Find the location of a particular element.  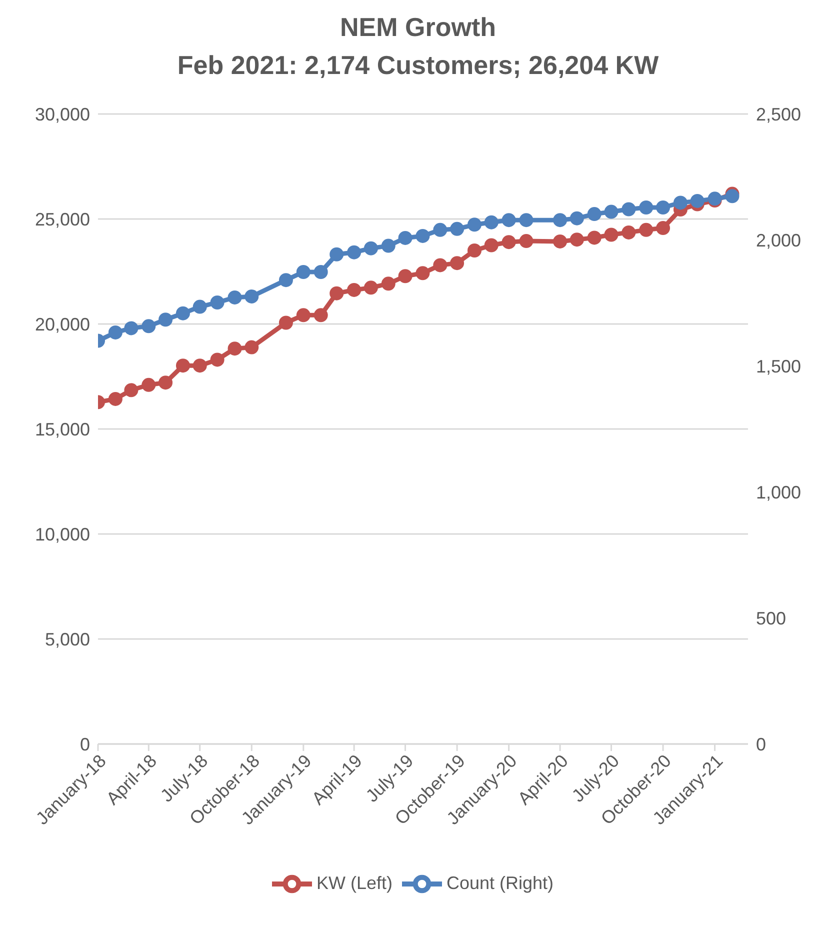

legend-label: KW (Left) is located at coordinates (354, 882).